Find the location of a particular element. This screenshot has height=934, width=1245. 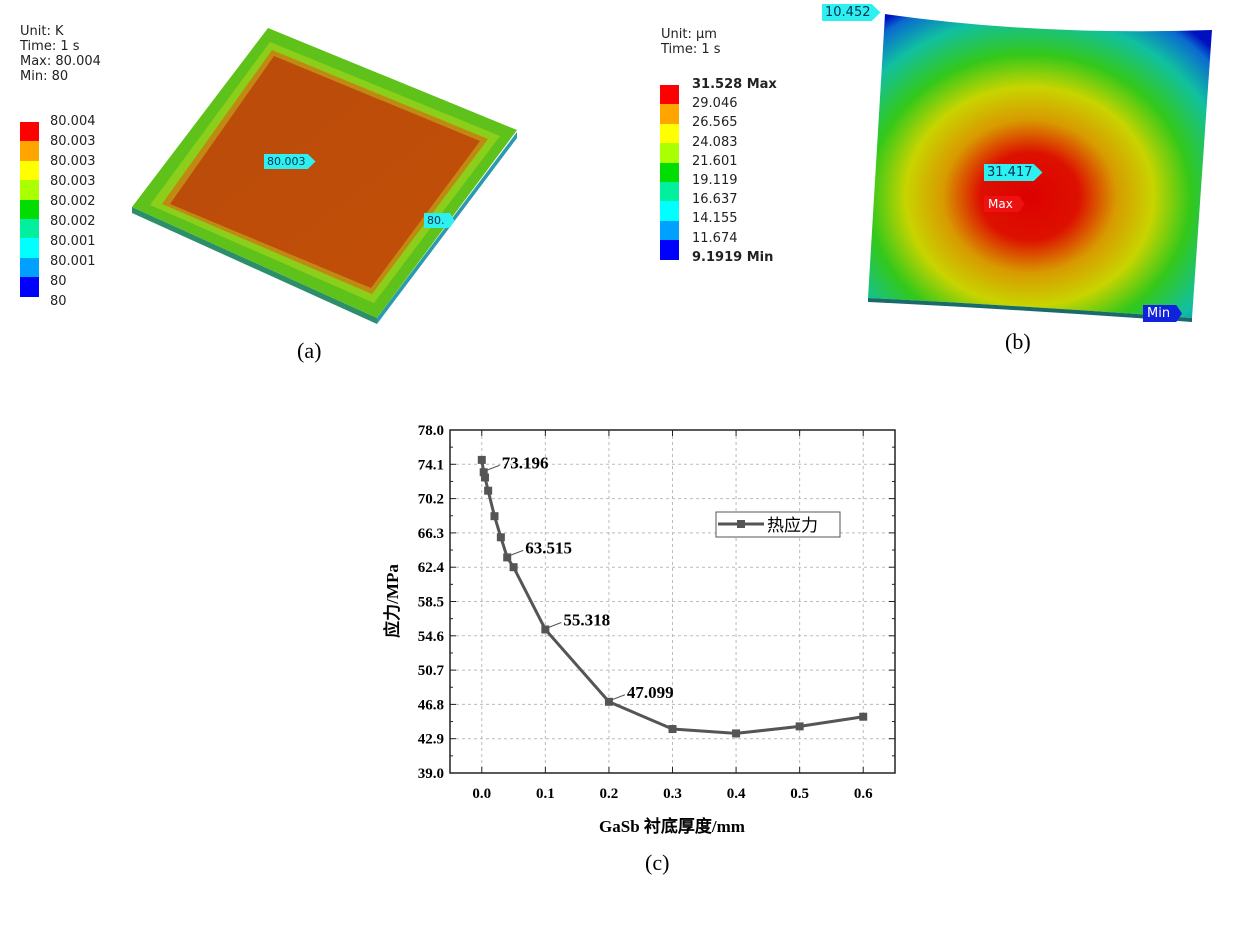

legend-label: 热应力 is located at coordinates (792, 525).